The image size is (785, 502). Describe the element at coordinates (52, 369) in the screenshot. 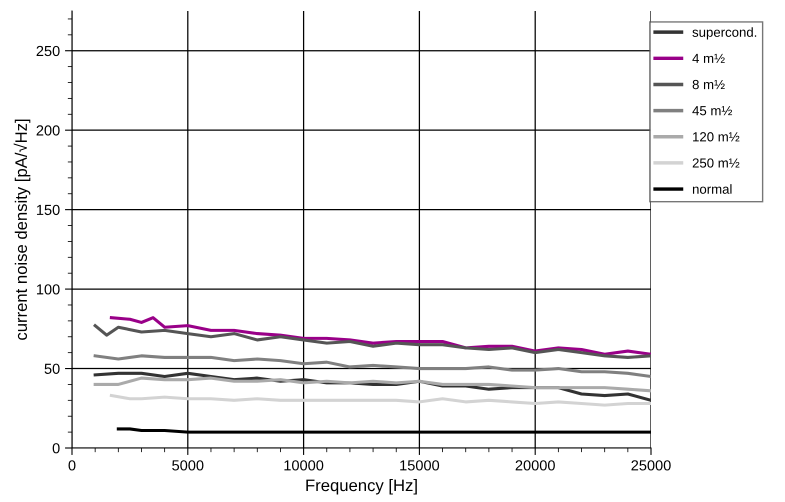

I see `y-tick-label: 50` at that location.